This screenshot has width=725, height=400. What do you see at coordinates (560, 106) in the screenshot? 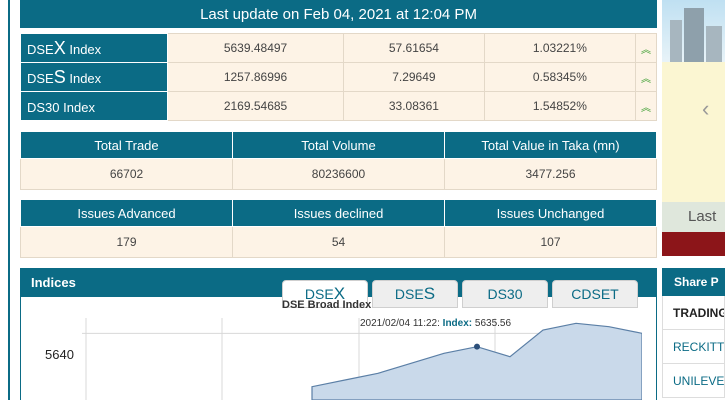
I see `index-percent: 1.54852%` at bounding box center [560, 106].